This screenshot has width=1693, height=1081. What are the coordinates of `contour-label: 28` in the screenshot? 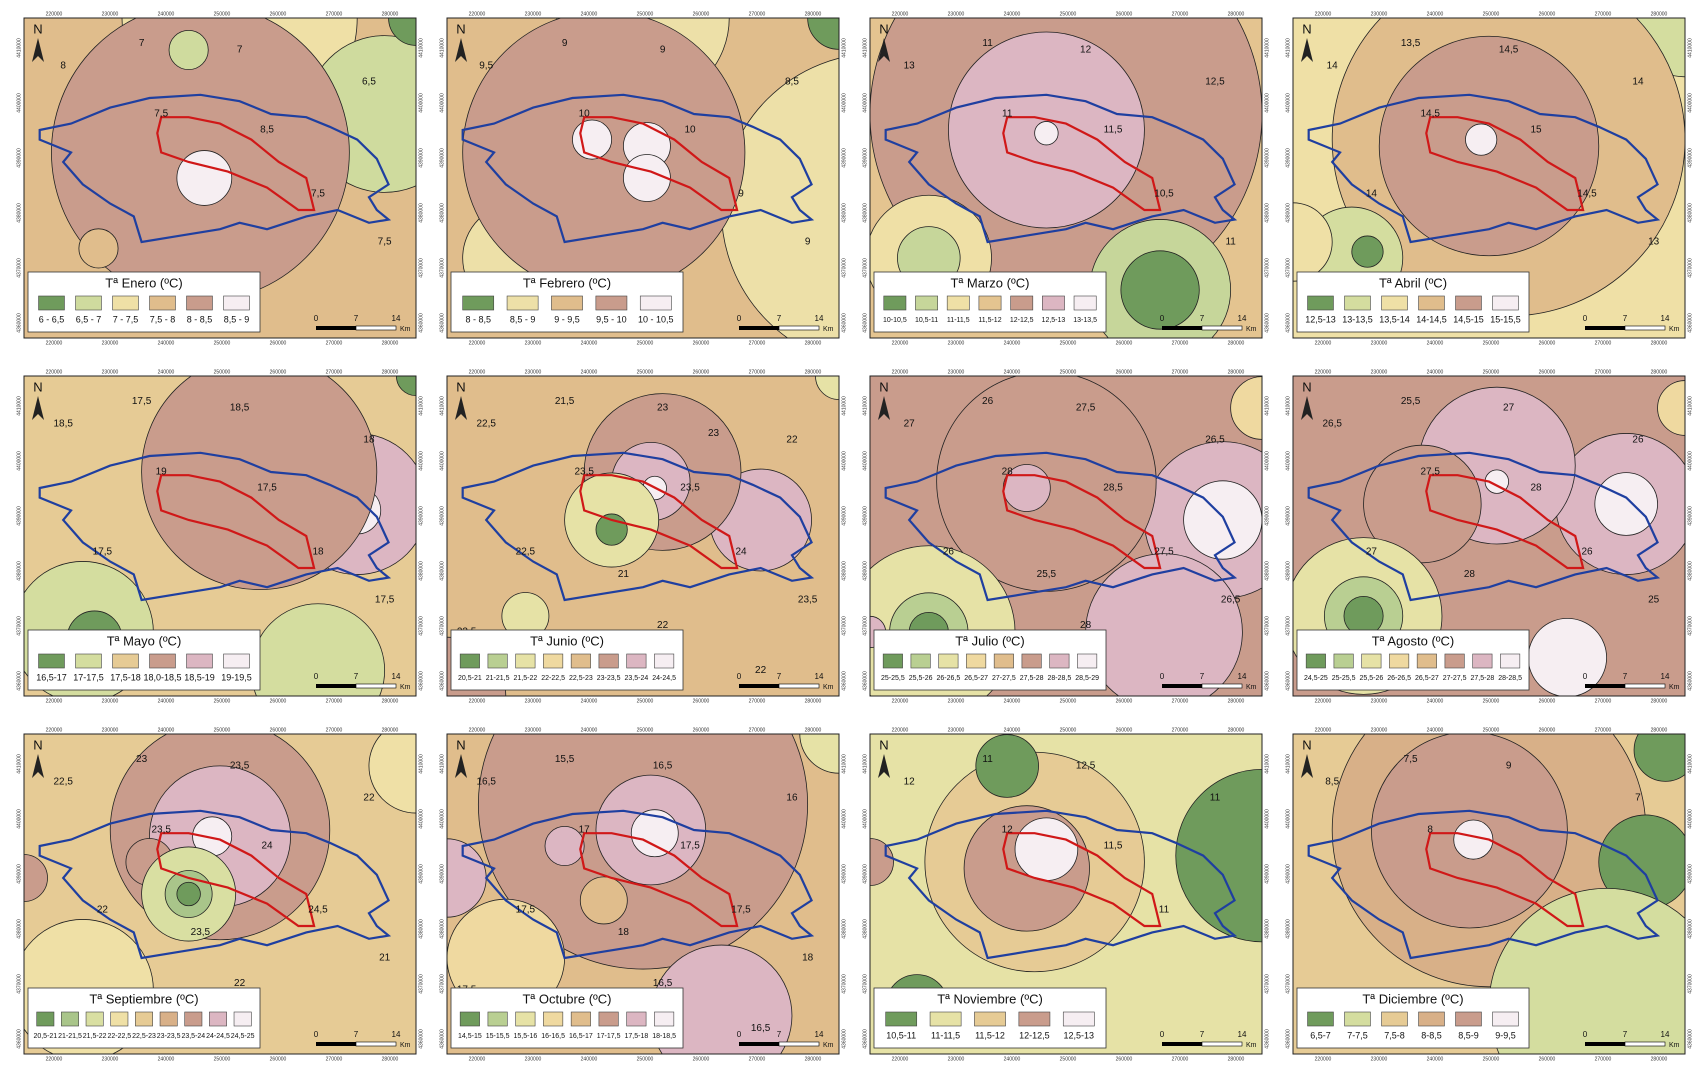 It's located at (1536, 488).